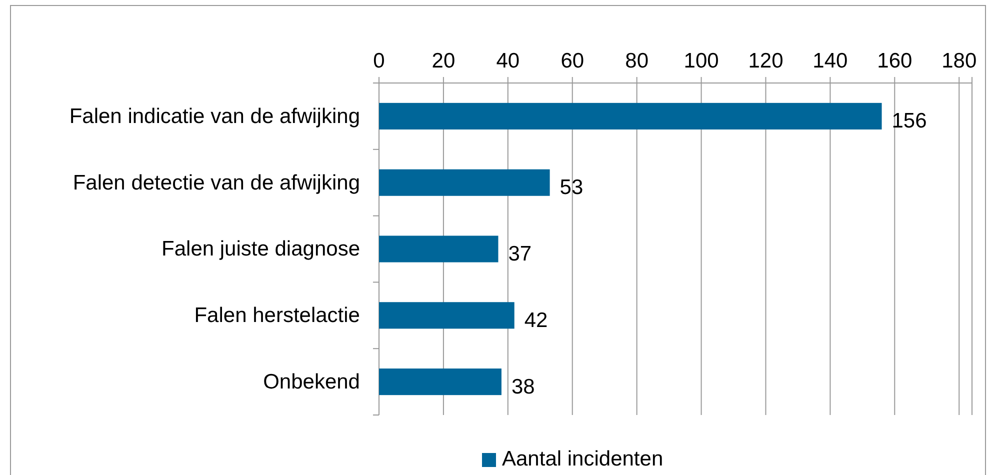 Image resolution: width=994 pixels, height=475 pixels. I want to click on x-tick-label: 60, so click(572, 61).